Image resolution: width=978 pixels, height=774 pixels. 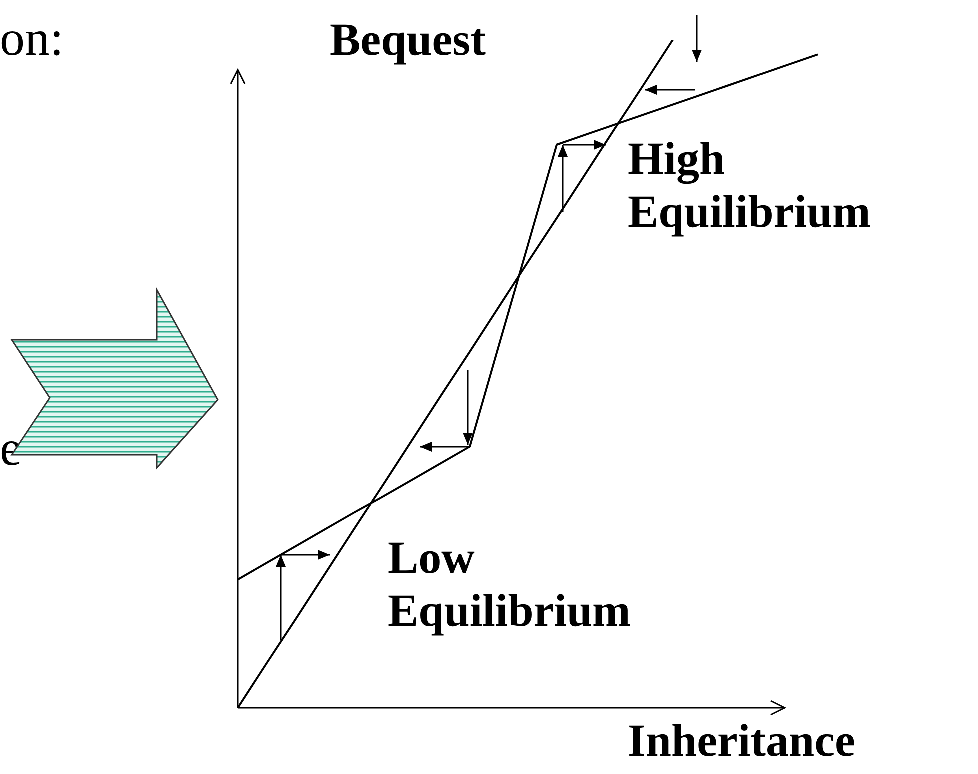 I want to click on text: on:, so click(x=32, y=39).